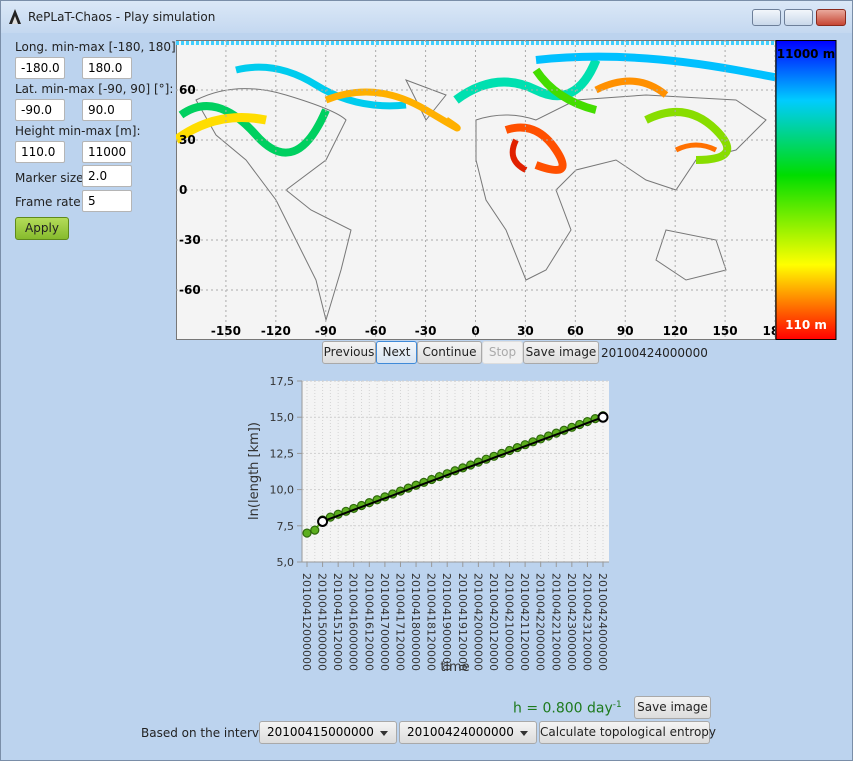 The height and width of the screenshot is (761, 853). What do you see at coordinates (561, 352) in the screenshot?
I see `save-map-button: Save image` at bounding box center [561, 352].